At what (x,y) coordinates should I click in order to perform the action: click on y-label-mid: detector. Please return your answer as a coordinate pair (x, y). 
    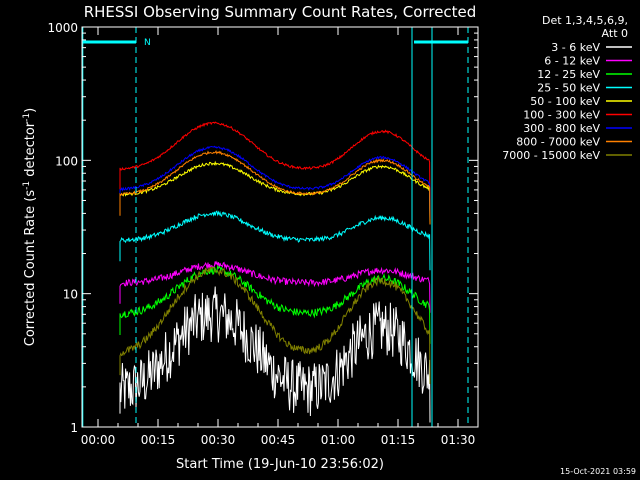
    Looking at the image, I should click on (30, 151).